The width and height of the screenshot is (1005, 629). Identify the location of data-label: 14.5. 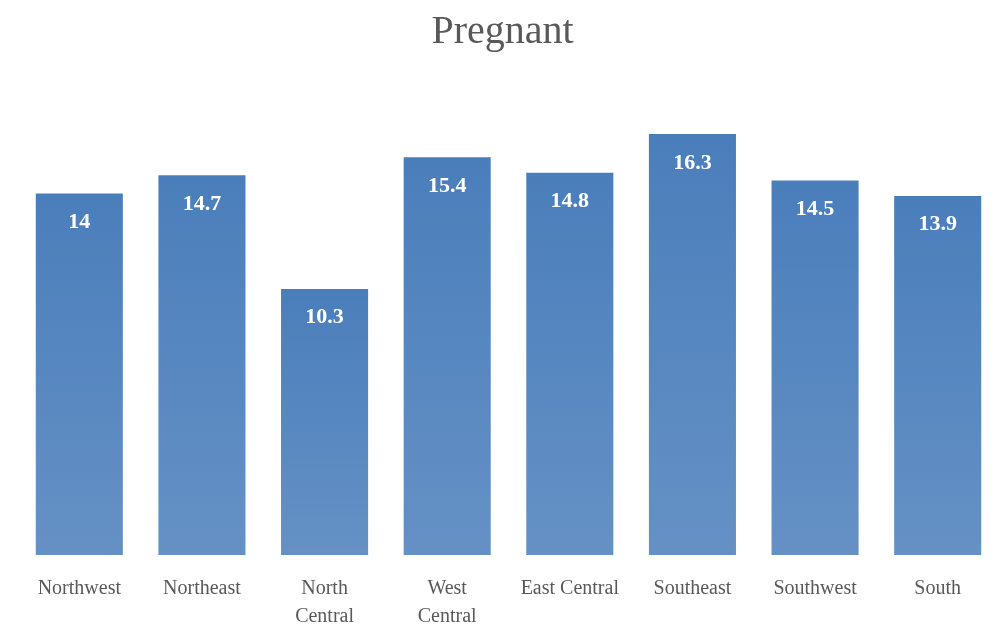
(815, 207).